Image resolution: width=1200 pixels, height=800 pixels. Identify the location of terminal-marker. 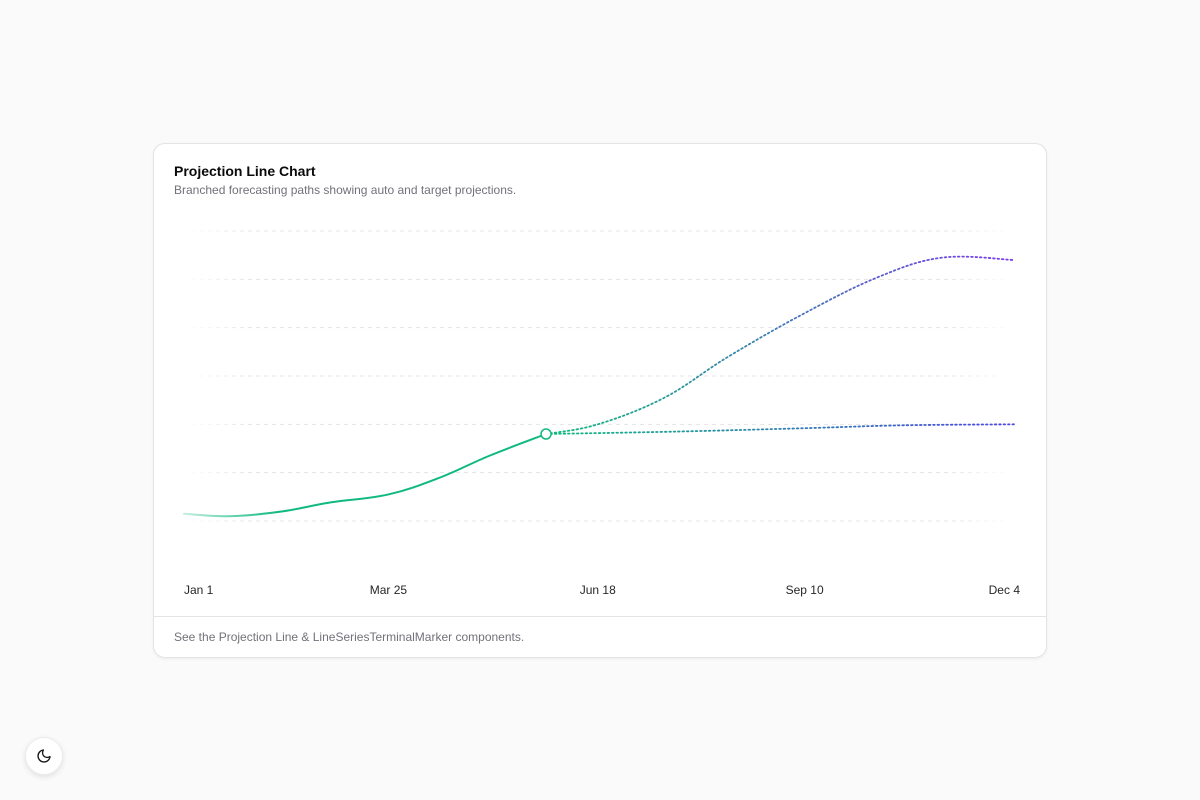
(546, 434).